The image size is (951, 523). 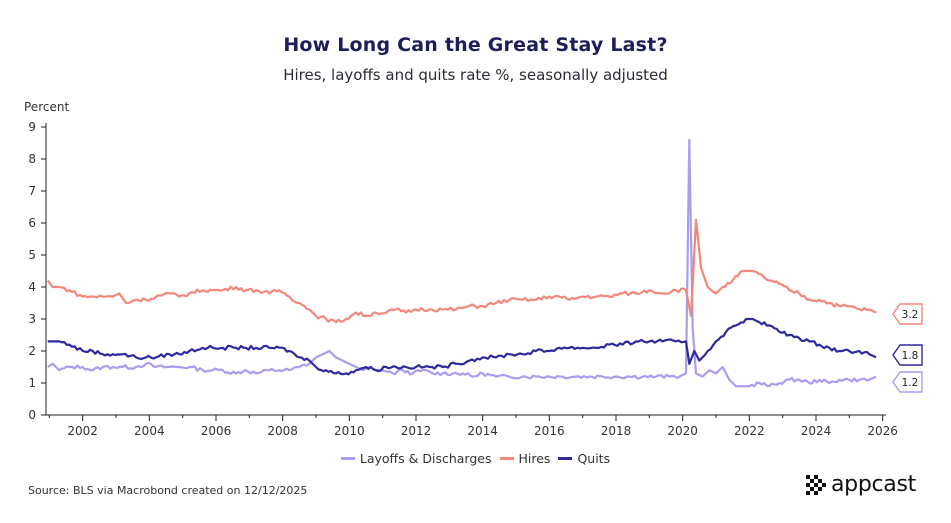 I want to click on chart-title: How Long Can the Great Stay Last?, so click(x=475, y=45).